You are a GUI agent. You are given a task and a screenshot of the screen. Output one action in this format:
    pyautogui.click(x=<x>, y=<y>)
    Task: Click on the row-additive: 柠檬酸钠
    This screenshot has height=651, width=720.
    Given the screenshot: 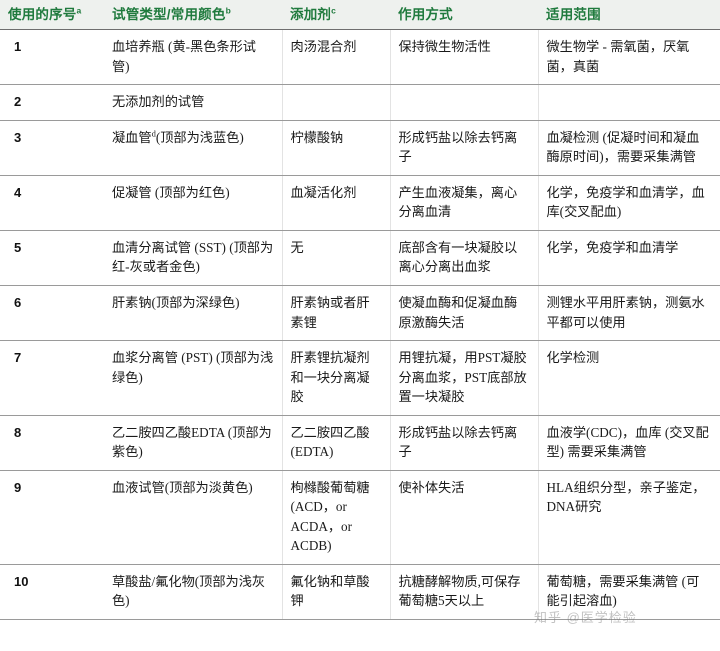 What is the action you would take?
    pyautogui.click(x=336, y=148)
    